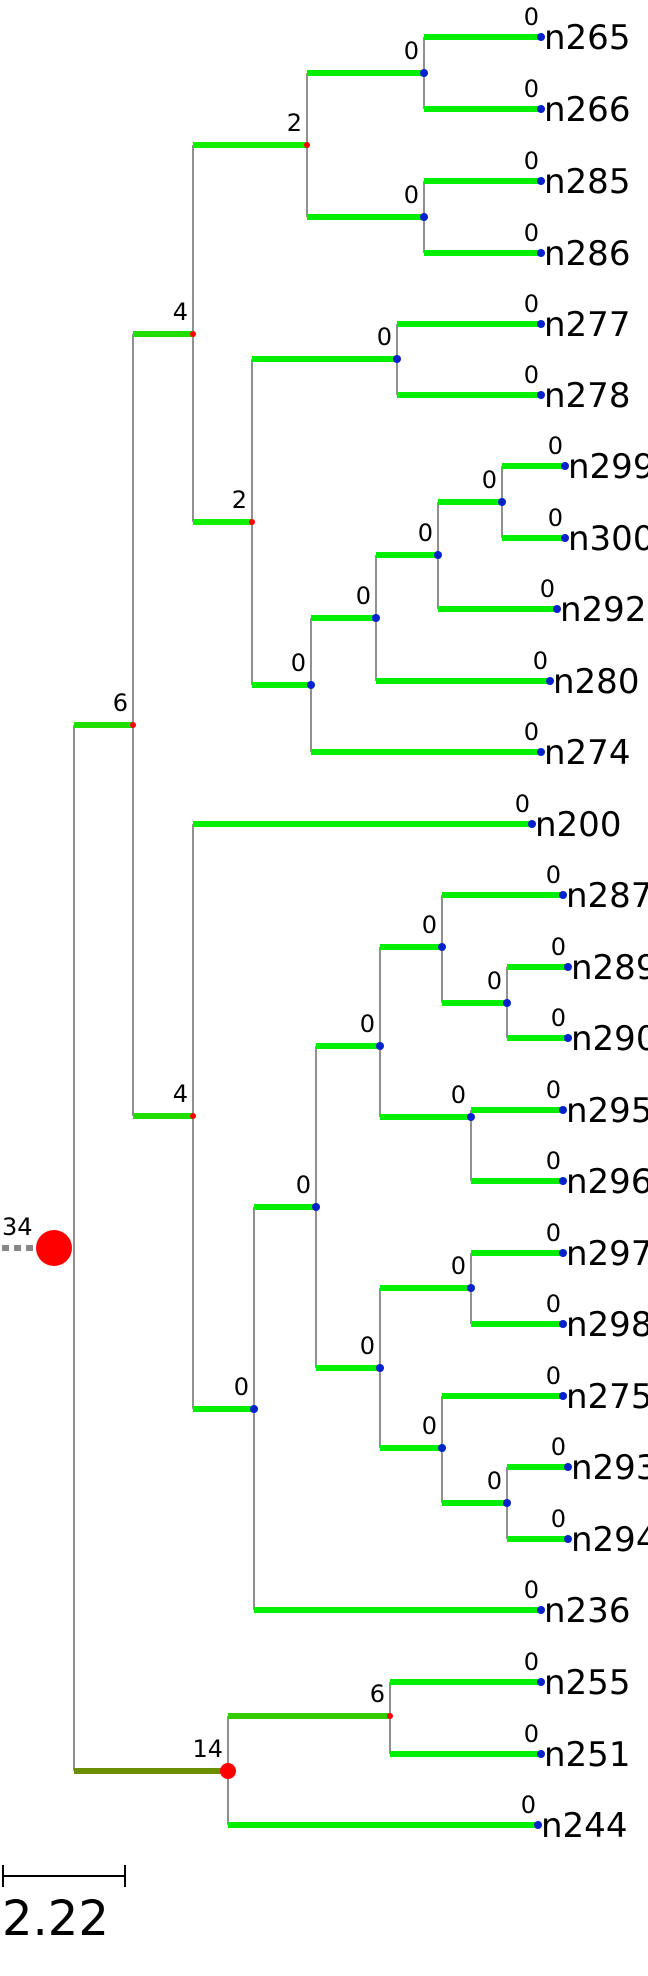 The width and height of the screenshot is (648, 1976). Describe the element at coordinates (607, 1111) in the screenshot. I see `leaf-name-label: n295` at that location.